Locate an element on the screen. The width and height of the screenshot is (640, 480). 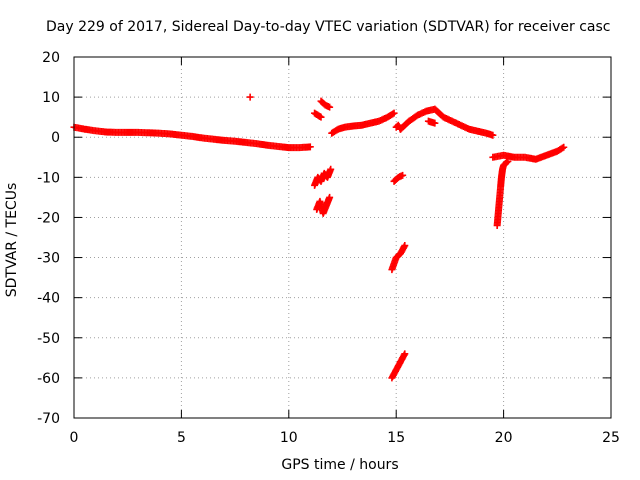
y-tick-label: 0 is located at coordinates (55, 138).